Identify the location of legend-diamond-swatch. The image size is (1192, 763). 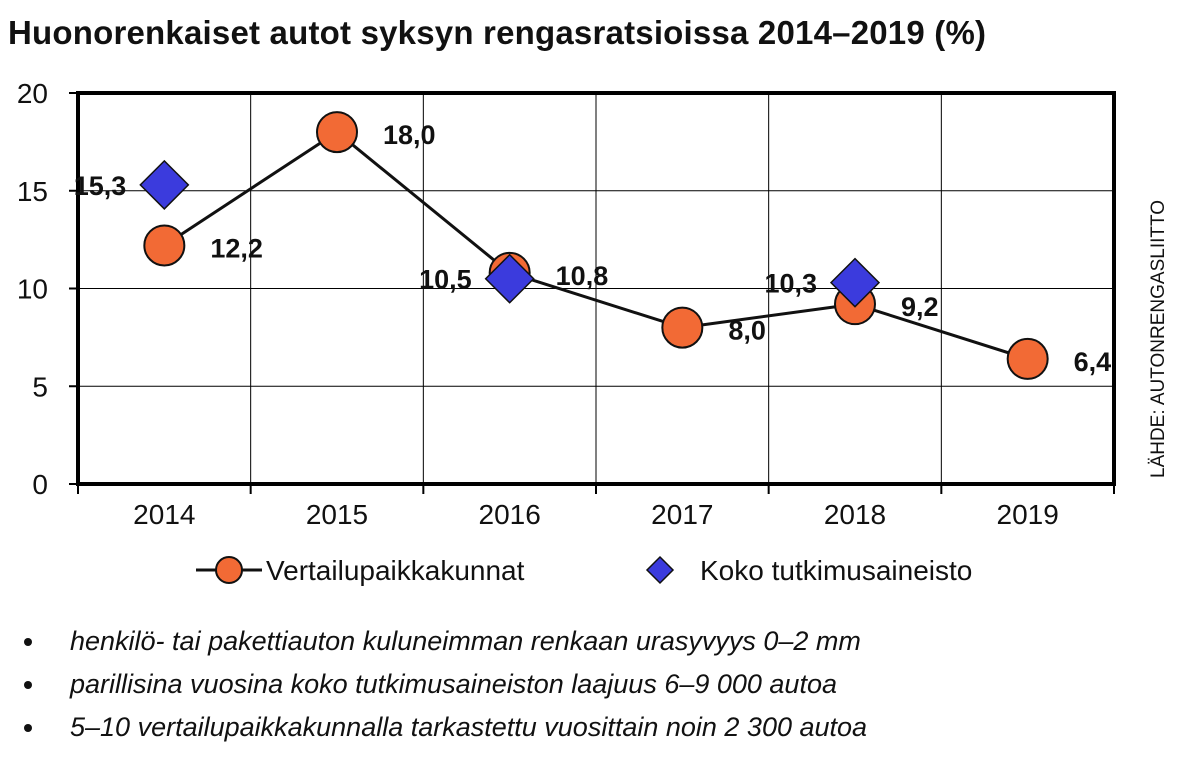
(660, 570).